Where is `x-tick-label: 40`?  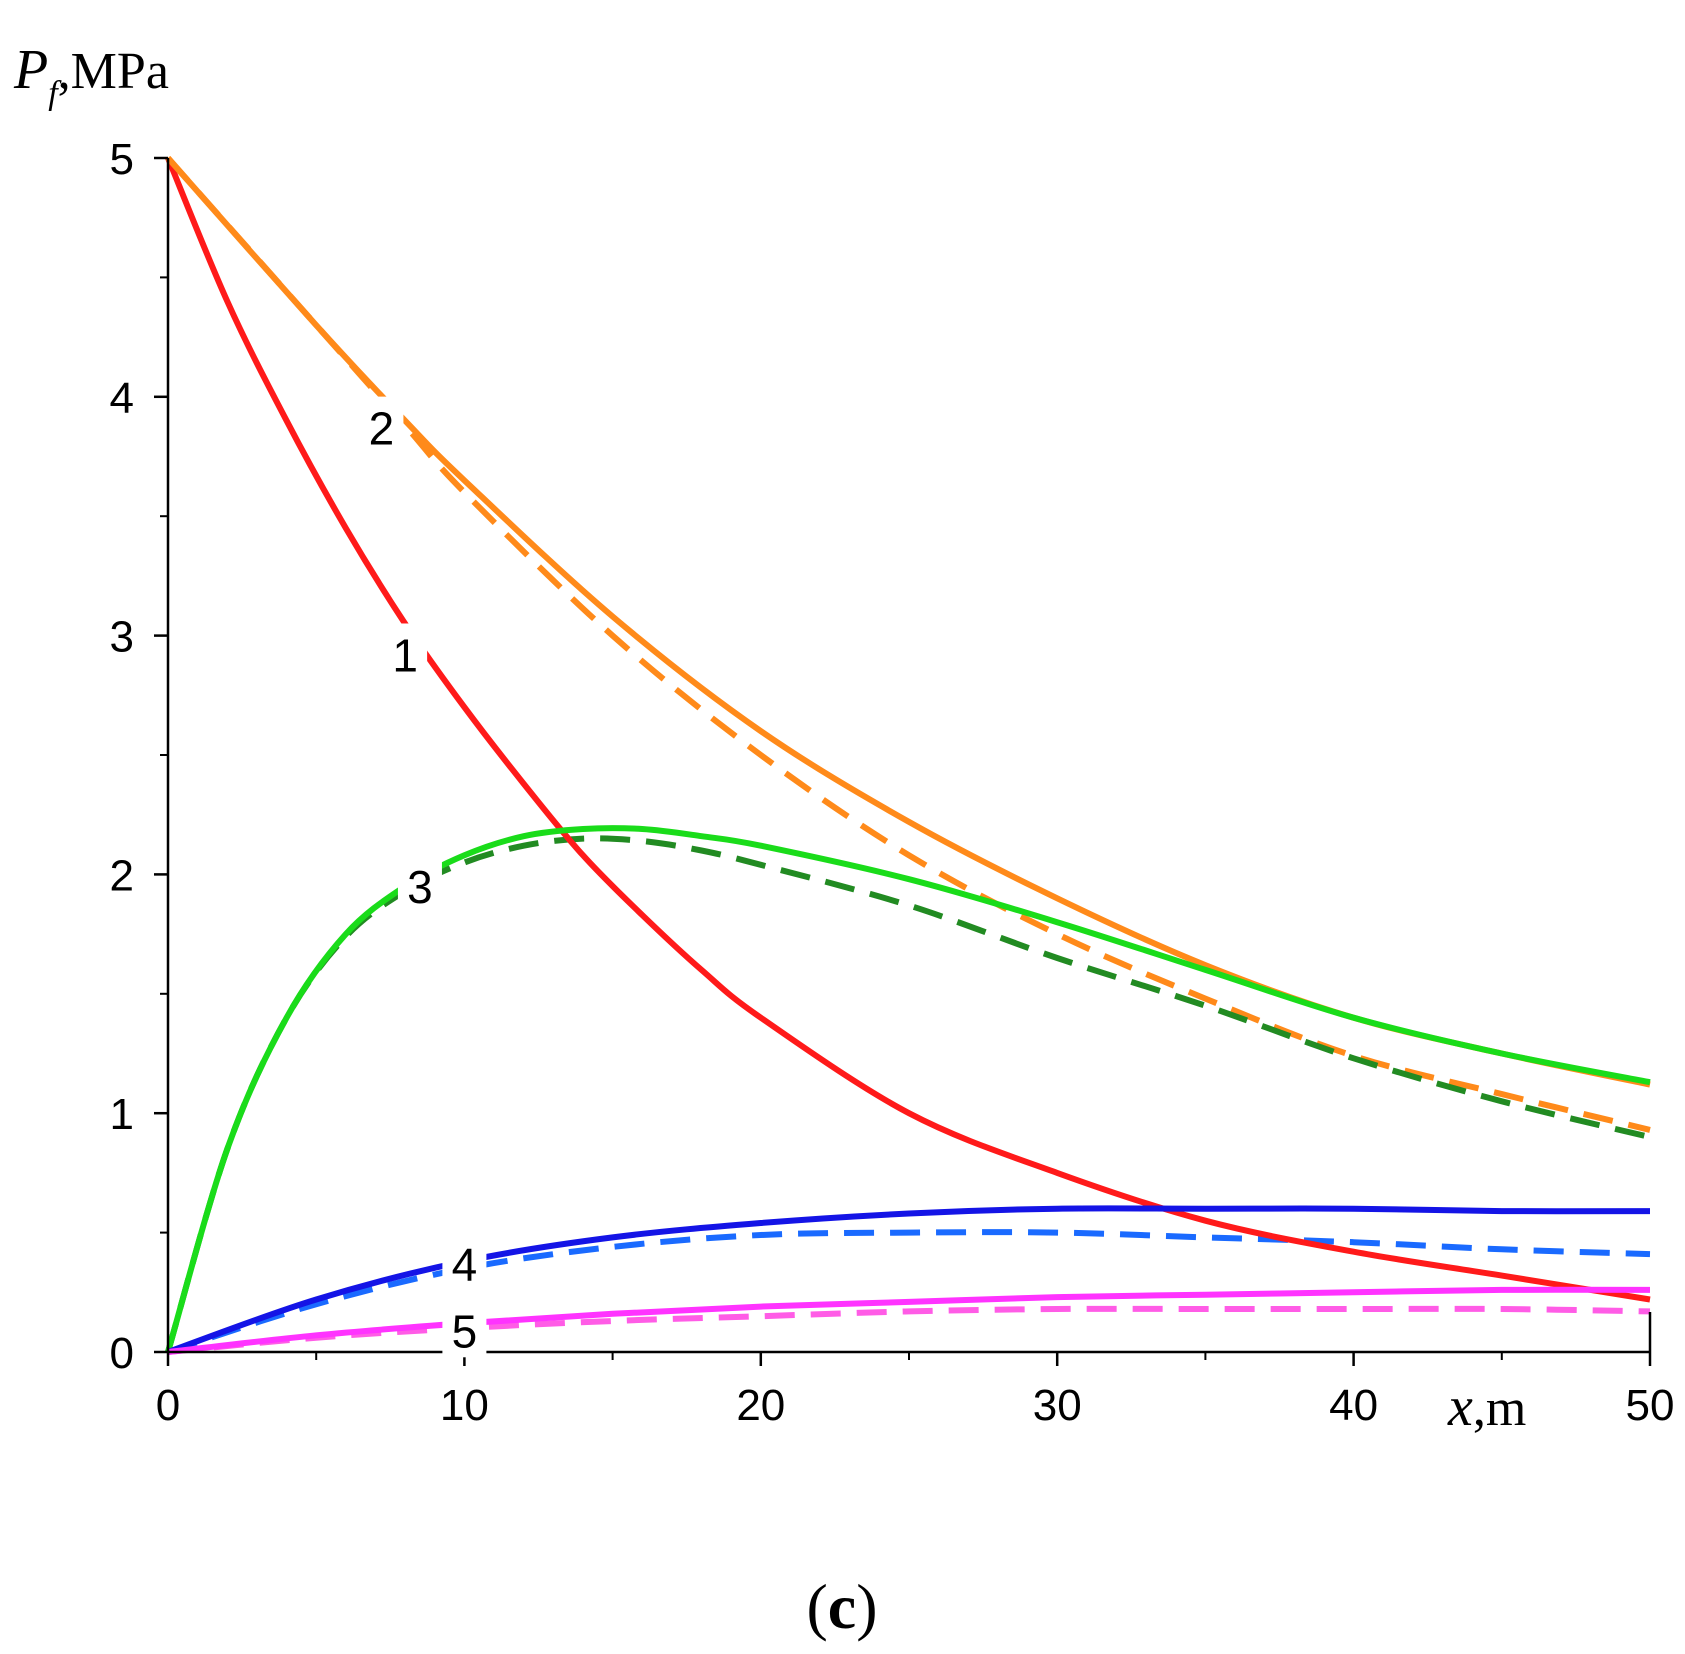 x-tick-label: 40 is located at coordinates (1353, 1405).